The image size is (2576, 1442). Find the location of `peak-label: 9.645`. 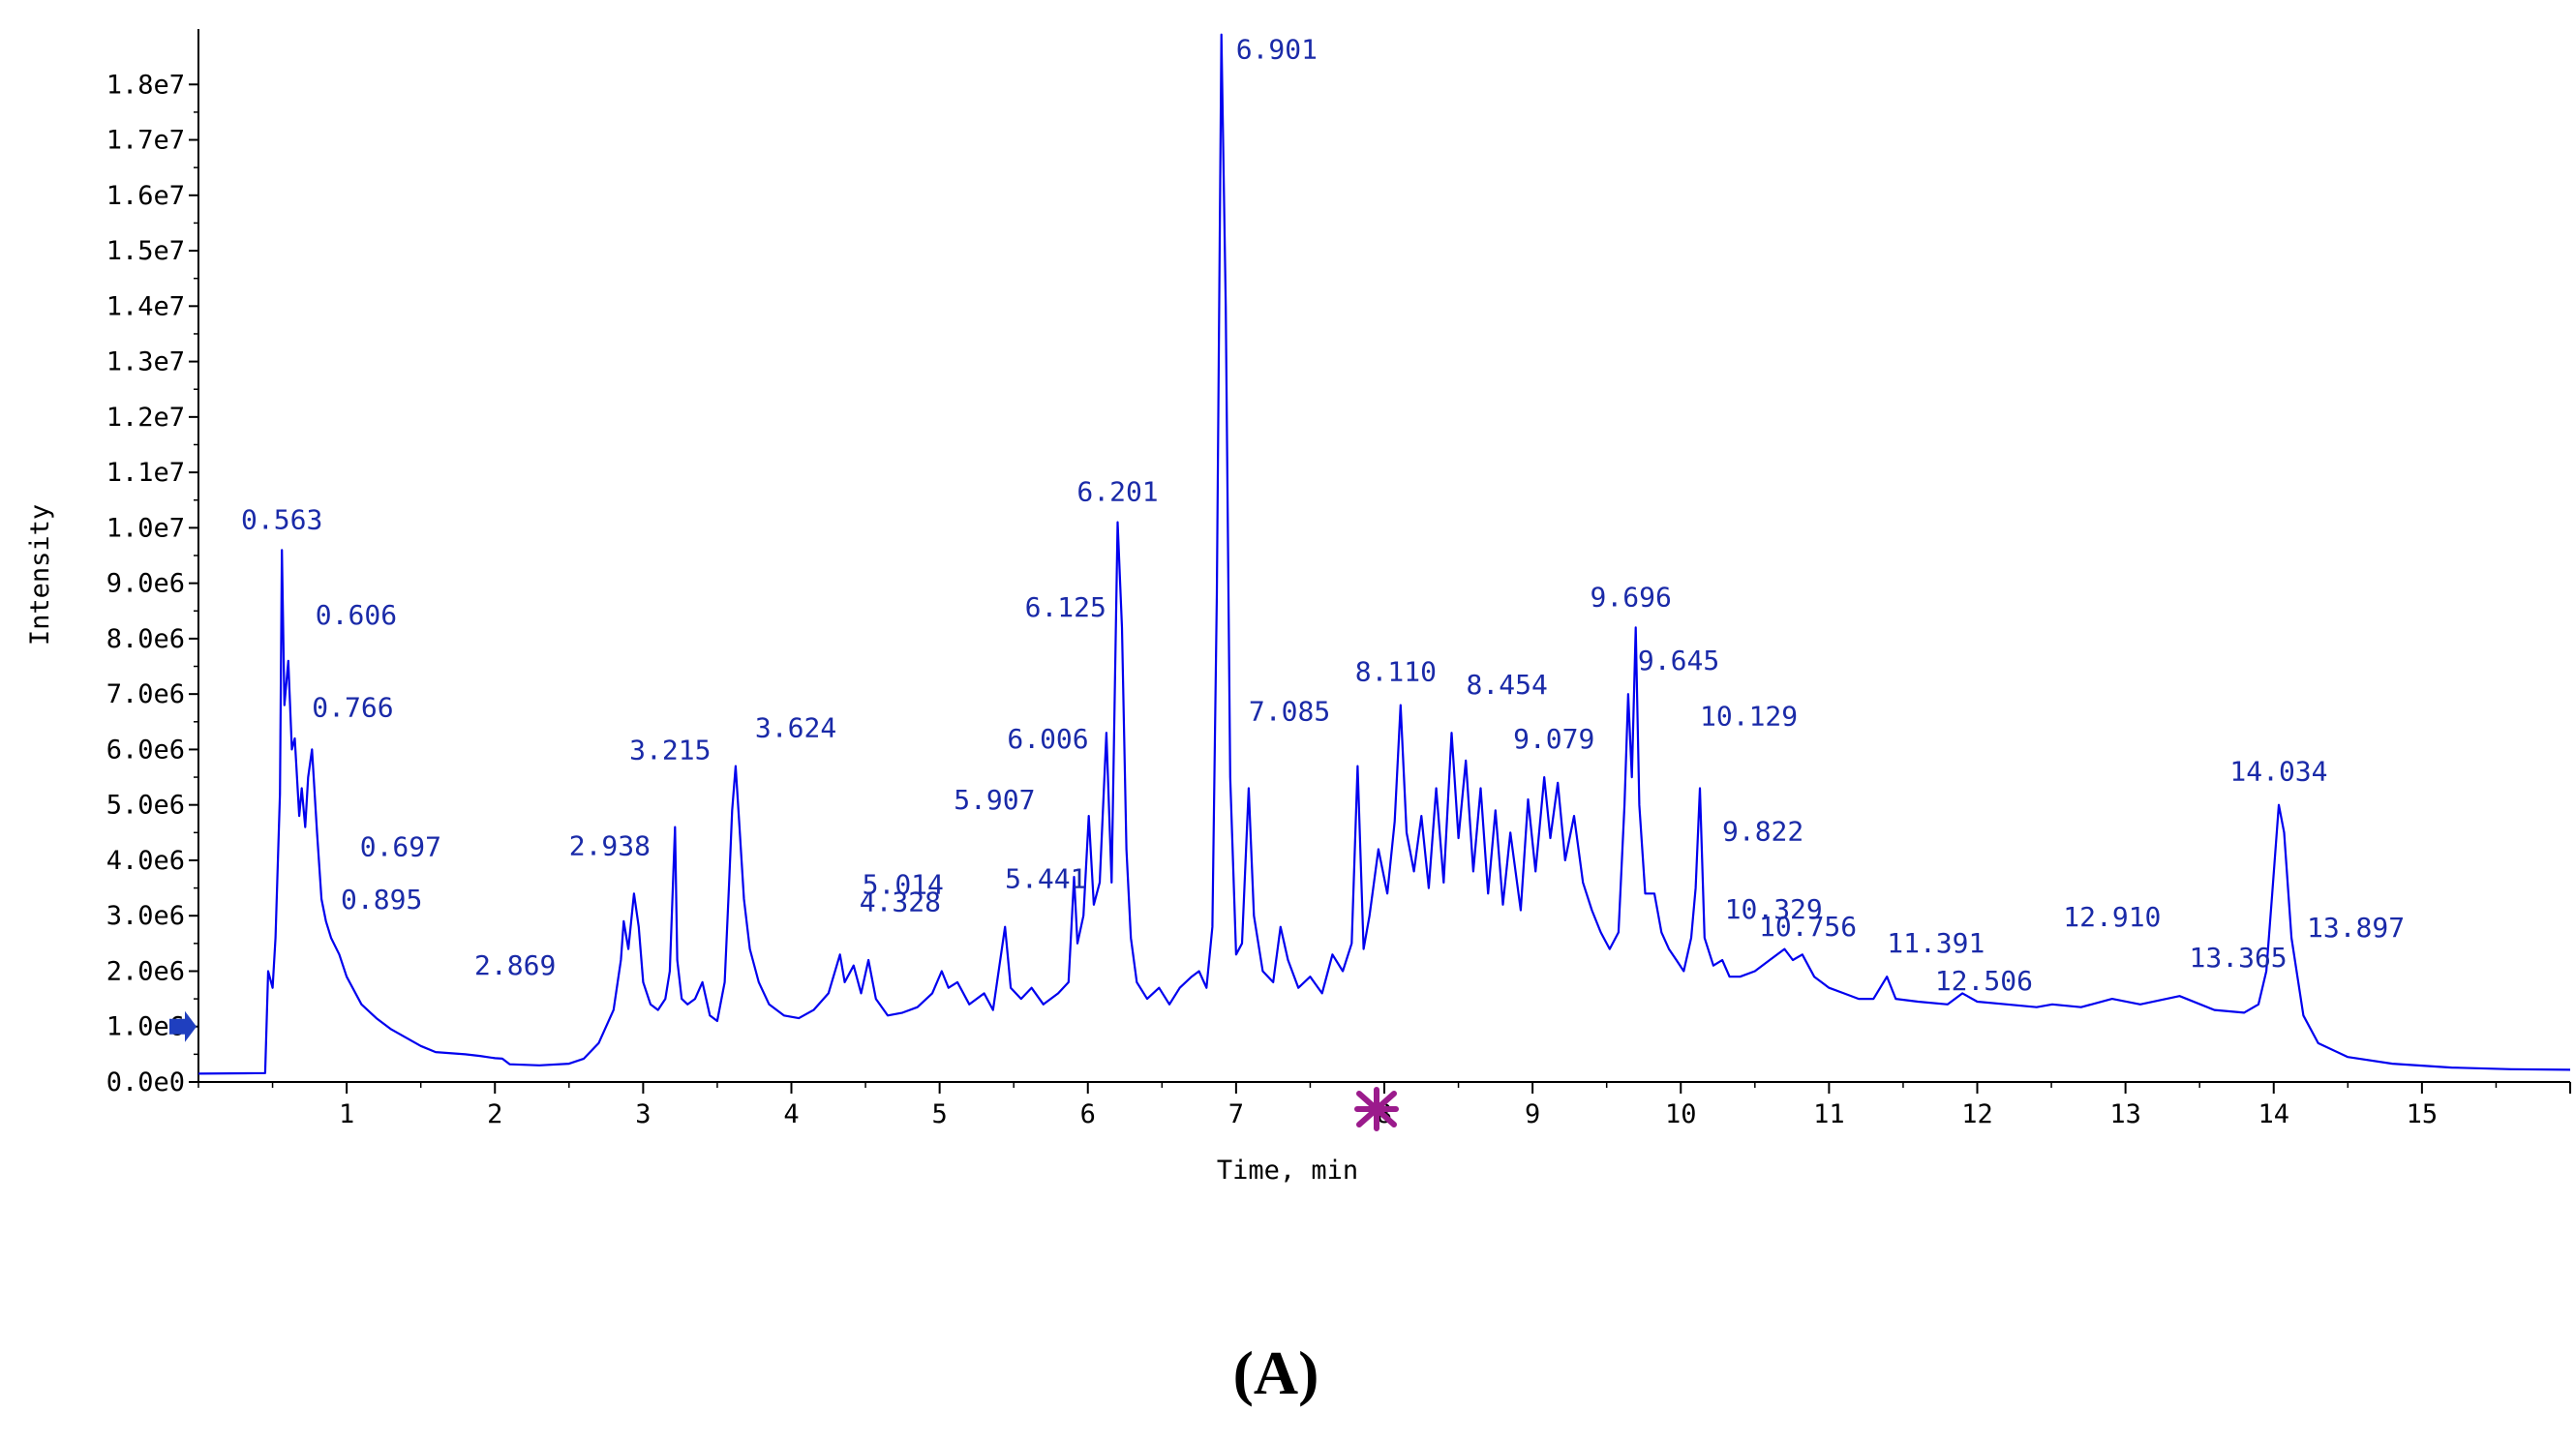

peak-label: 9.645 is located at coordinates (1678, 660).